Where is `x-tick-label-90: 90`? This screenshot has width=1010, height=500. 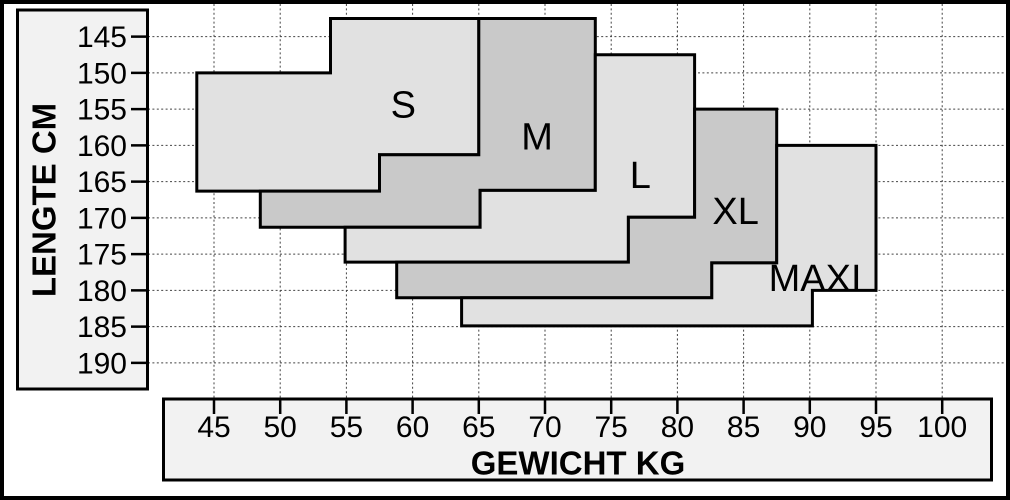
x-tick-label-90: 90 is located at coordinates (809, 427).